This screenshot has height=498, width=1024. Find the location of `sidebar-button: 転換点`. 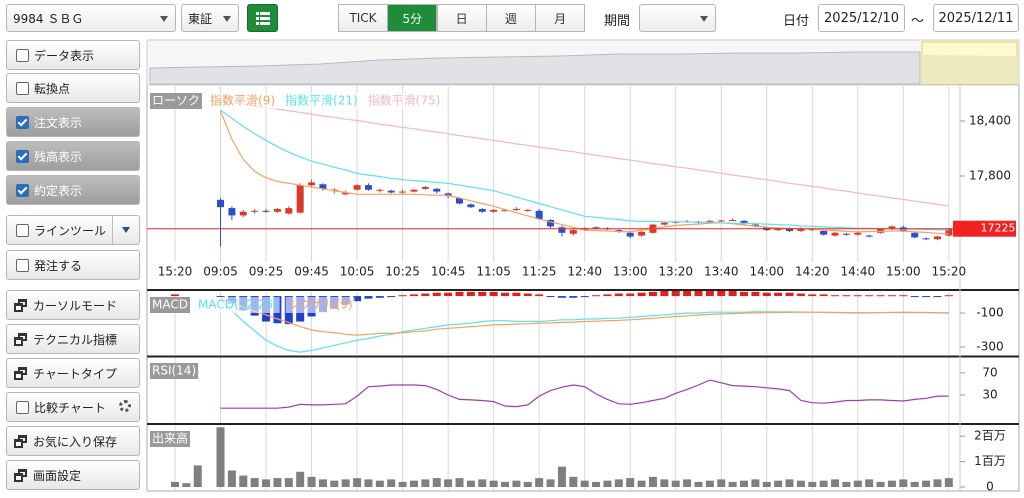

sidebar-button: 転換点 is located at coordinates (73, 88).